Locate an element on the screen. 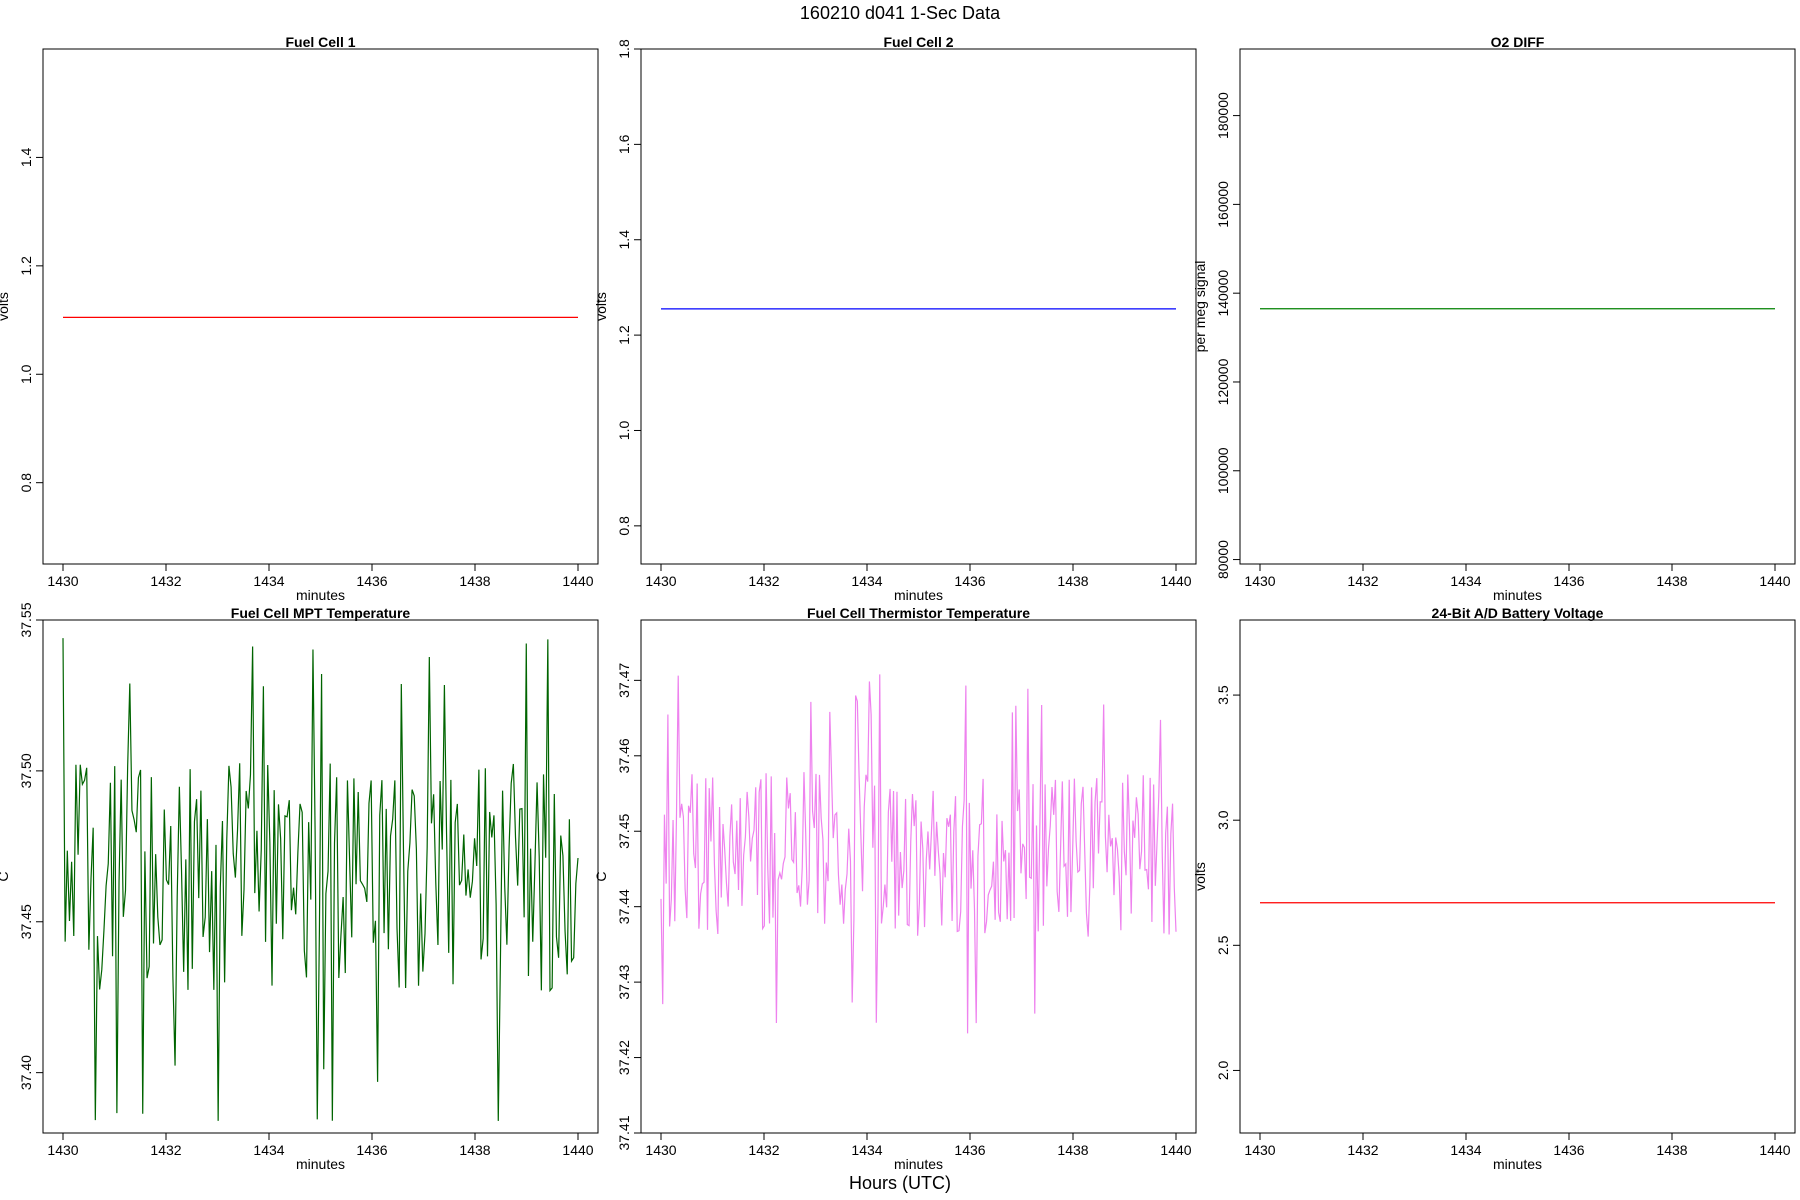 This screenshot has width=1800, height=1200. y-tick-label: 37.50 is located at coordinates (26, 770).